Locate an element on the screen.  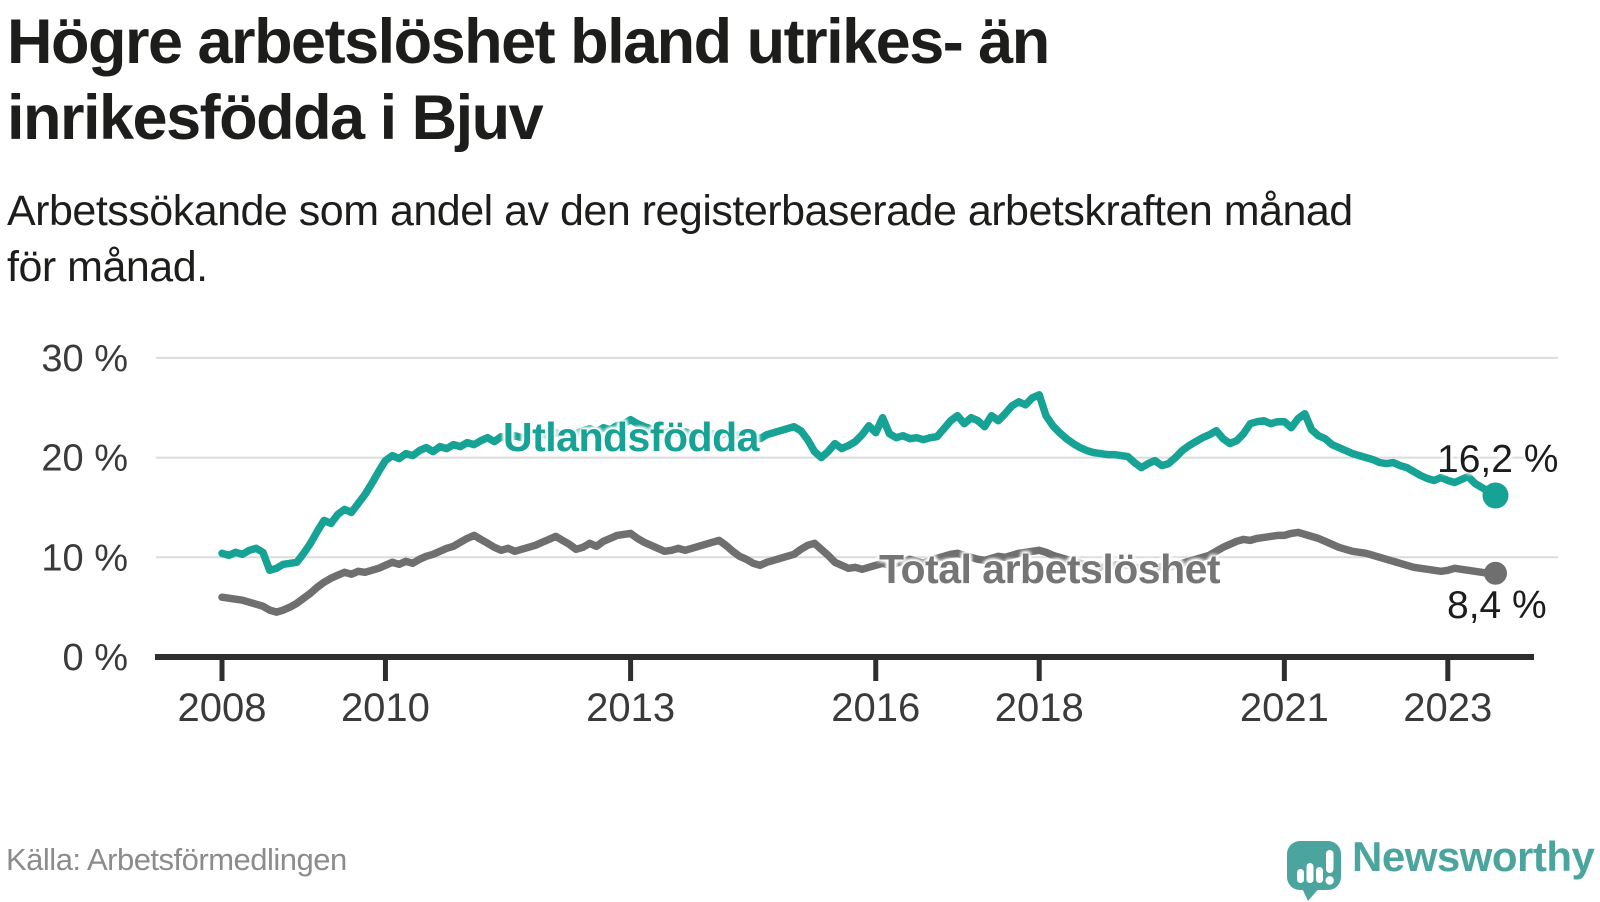
series-label-utlandsfodda: Utlandsfödda is located at coordinates (631, 437).